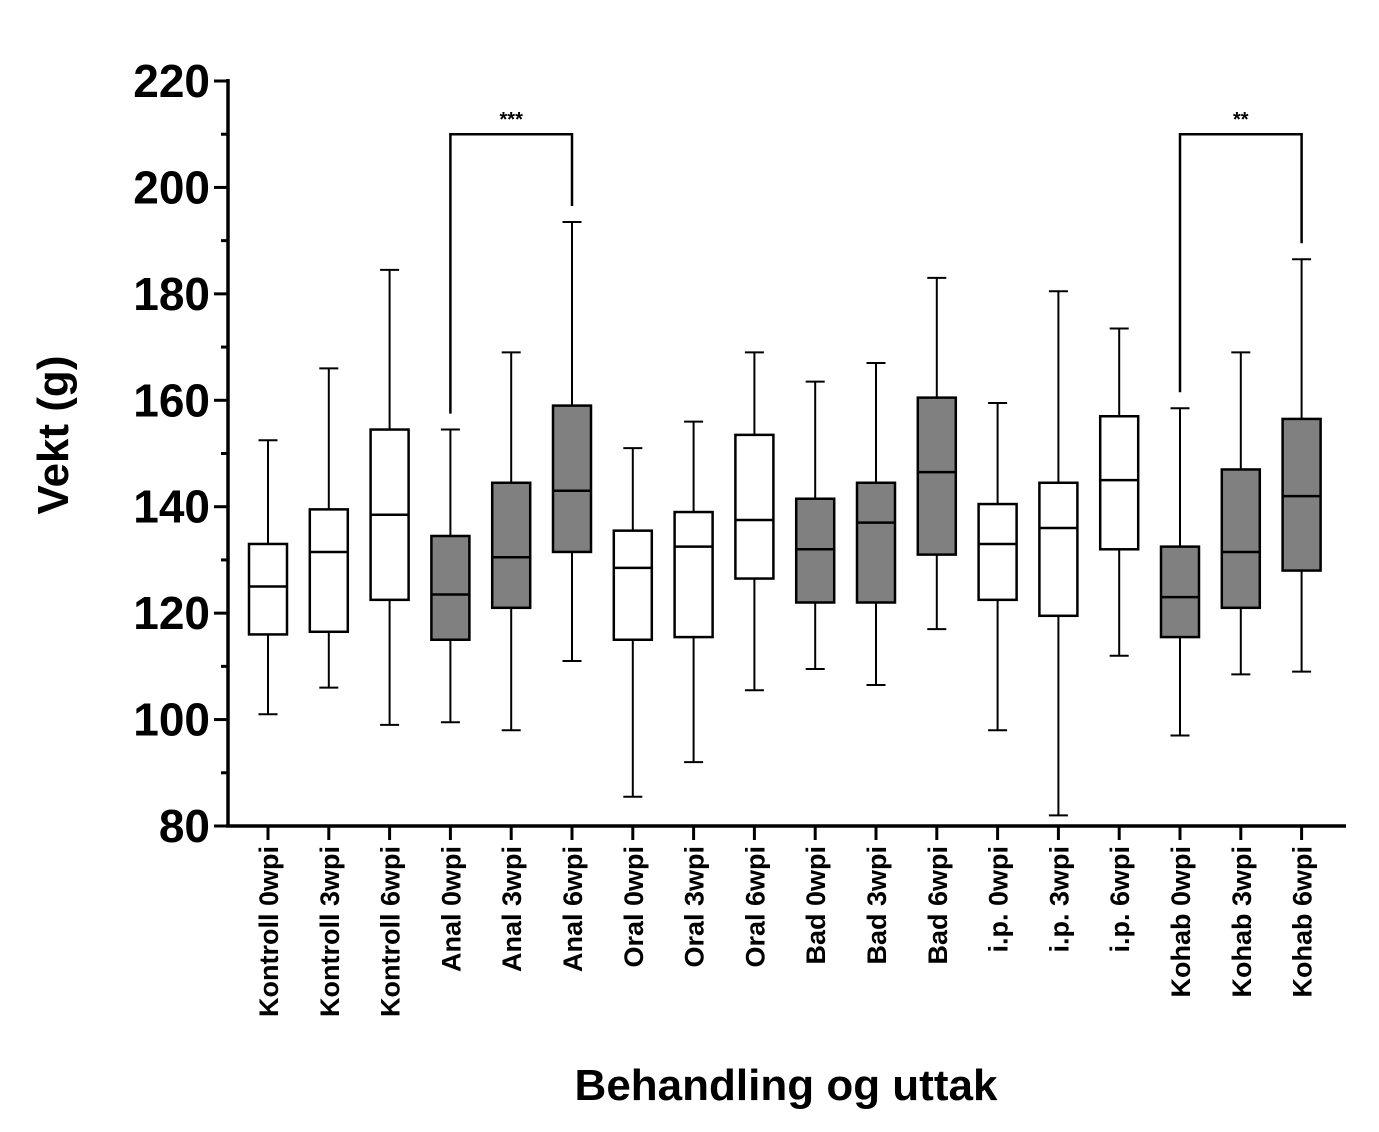 The image size is (1379, 1132). What do you see at coordinates (999, 899) in the screenshot?
I see `x-tick-label: i.p. 0wpi` at bounding box center [999, 899].